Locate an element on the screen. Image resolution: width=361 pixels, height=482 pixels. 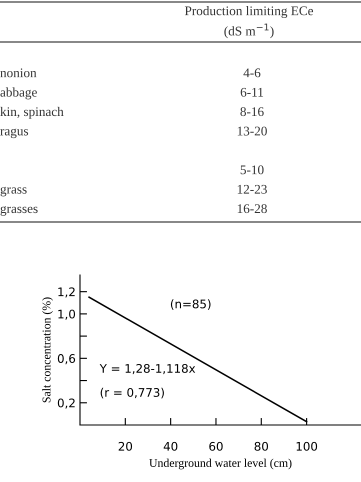
text: (dS m$^{−1}$) is located at coordinates (249, 31).